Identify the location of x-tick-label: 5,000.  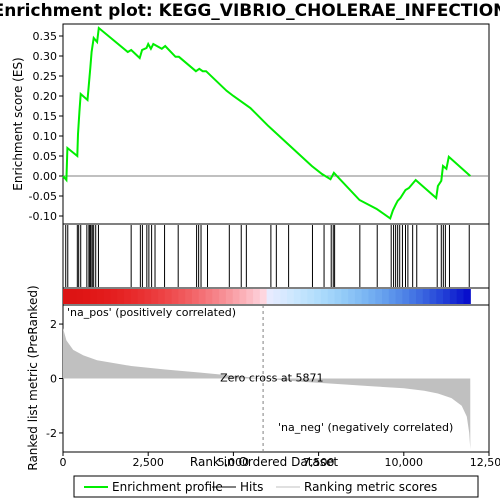
(234, 462).